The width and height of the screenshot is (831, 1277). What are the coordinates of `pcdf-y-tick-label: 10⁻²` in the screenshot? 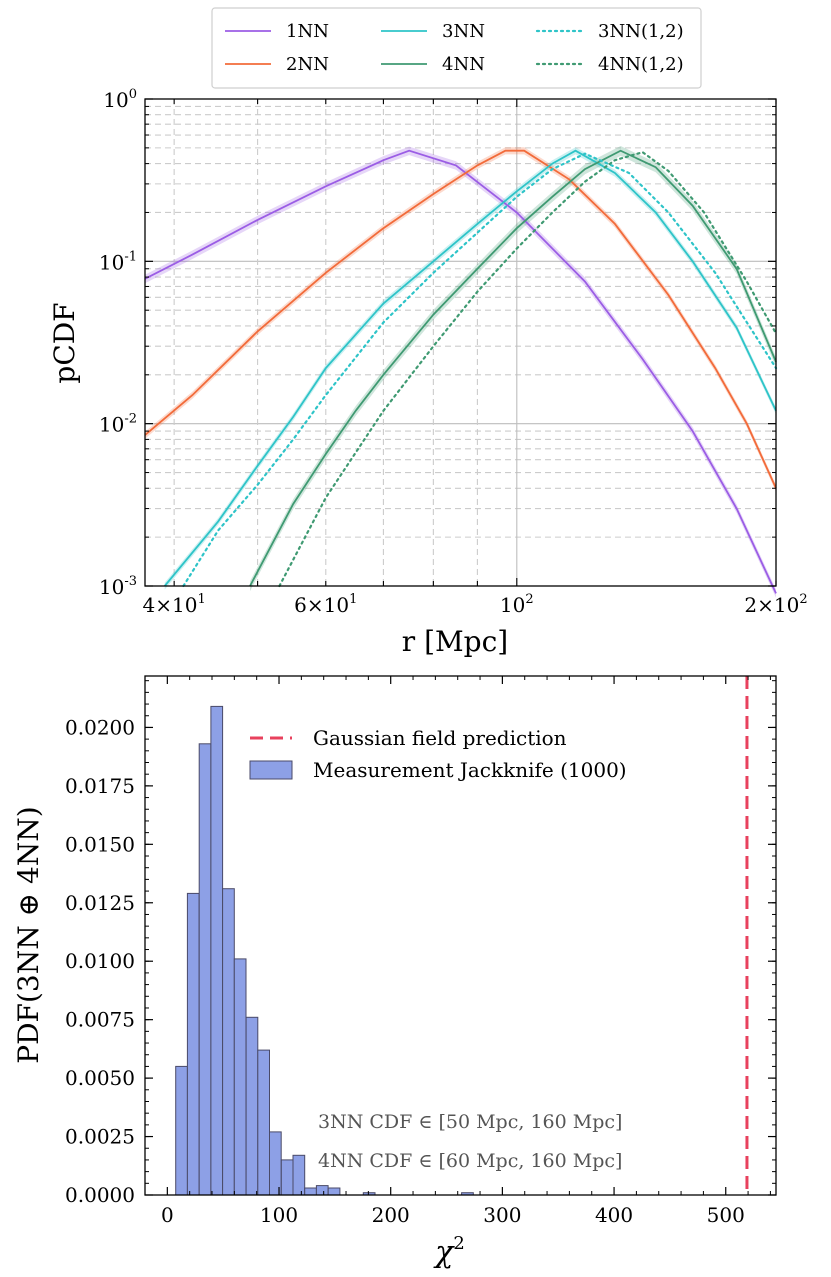 It's located at (118, 424).